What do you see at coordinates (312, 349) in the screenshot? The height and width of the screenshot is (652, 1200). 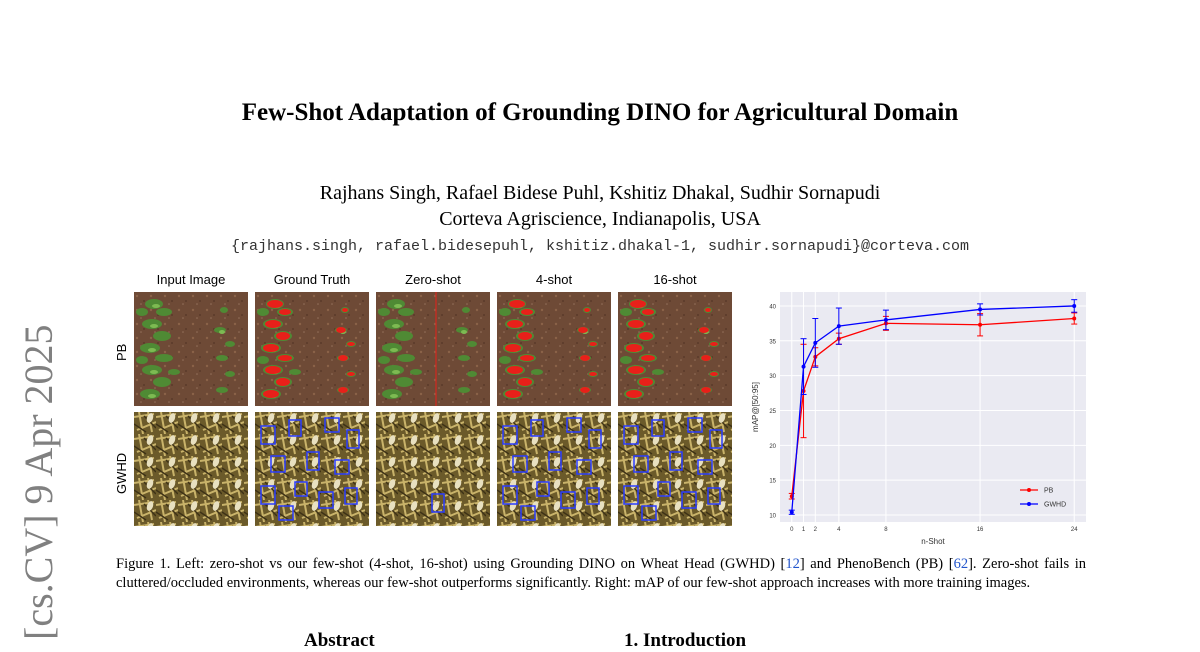 I see `pb-ground-truth-image` at bounding box center [312, 349].